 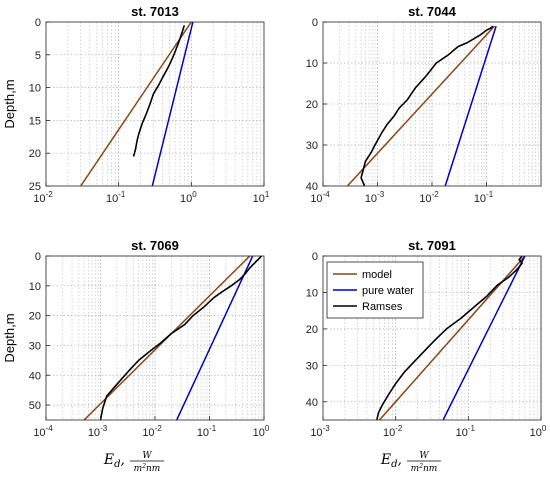 What do you see at coordinates (382, 307) in the screenshot?
I see `legend-label: Ramses` at bounding box center [382, 307].